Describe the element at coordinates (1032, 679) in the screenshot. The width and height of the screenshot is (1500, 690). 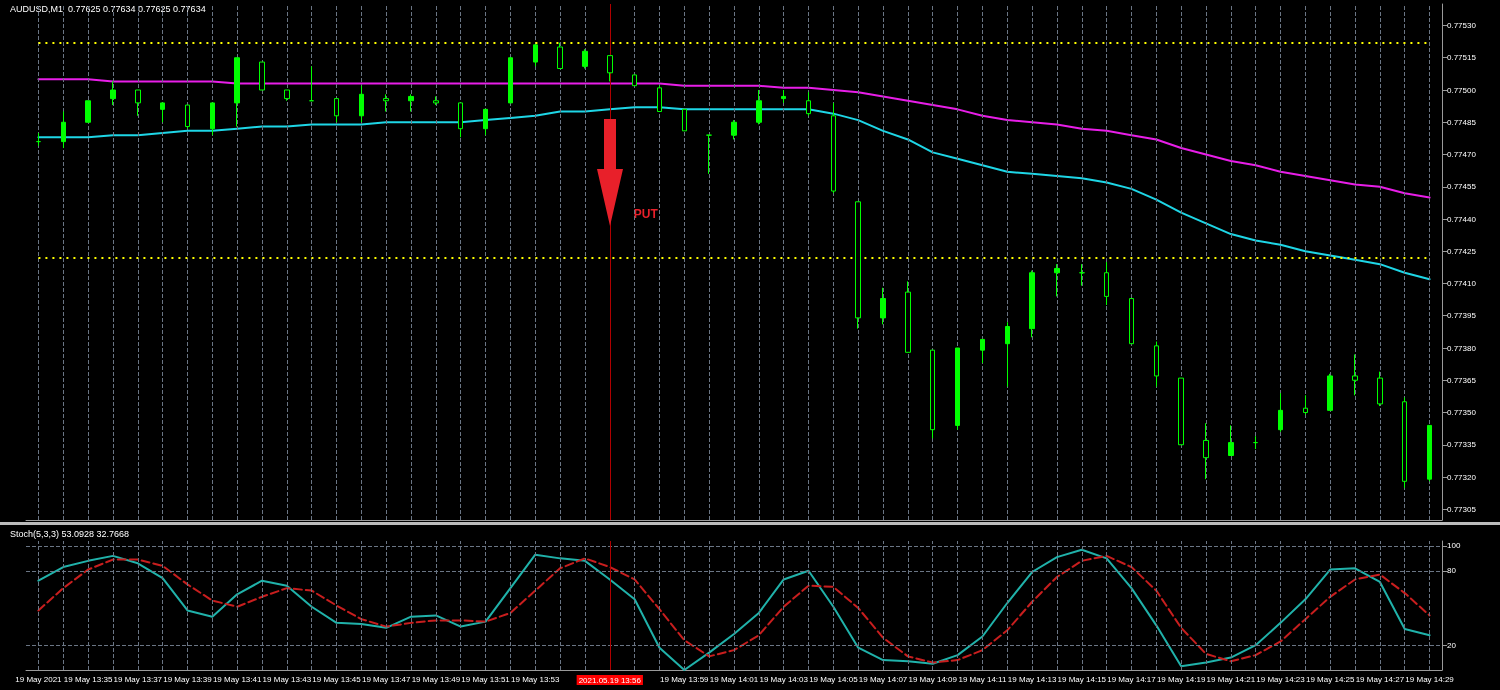
I see `x-tick-label: 19 May 14:13` at that location.